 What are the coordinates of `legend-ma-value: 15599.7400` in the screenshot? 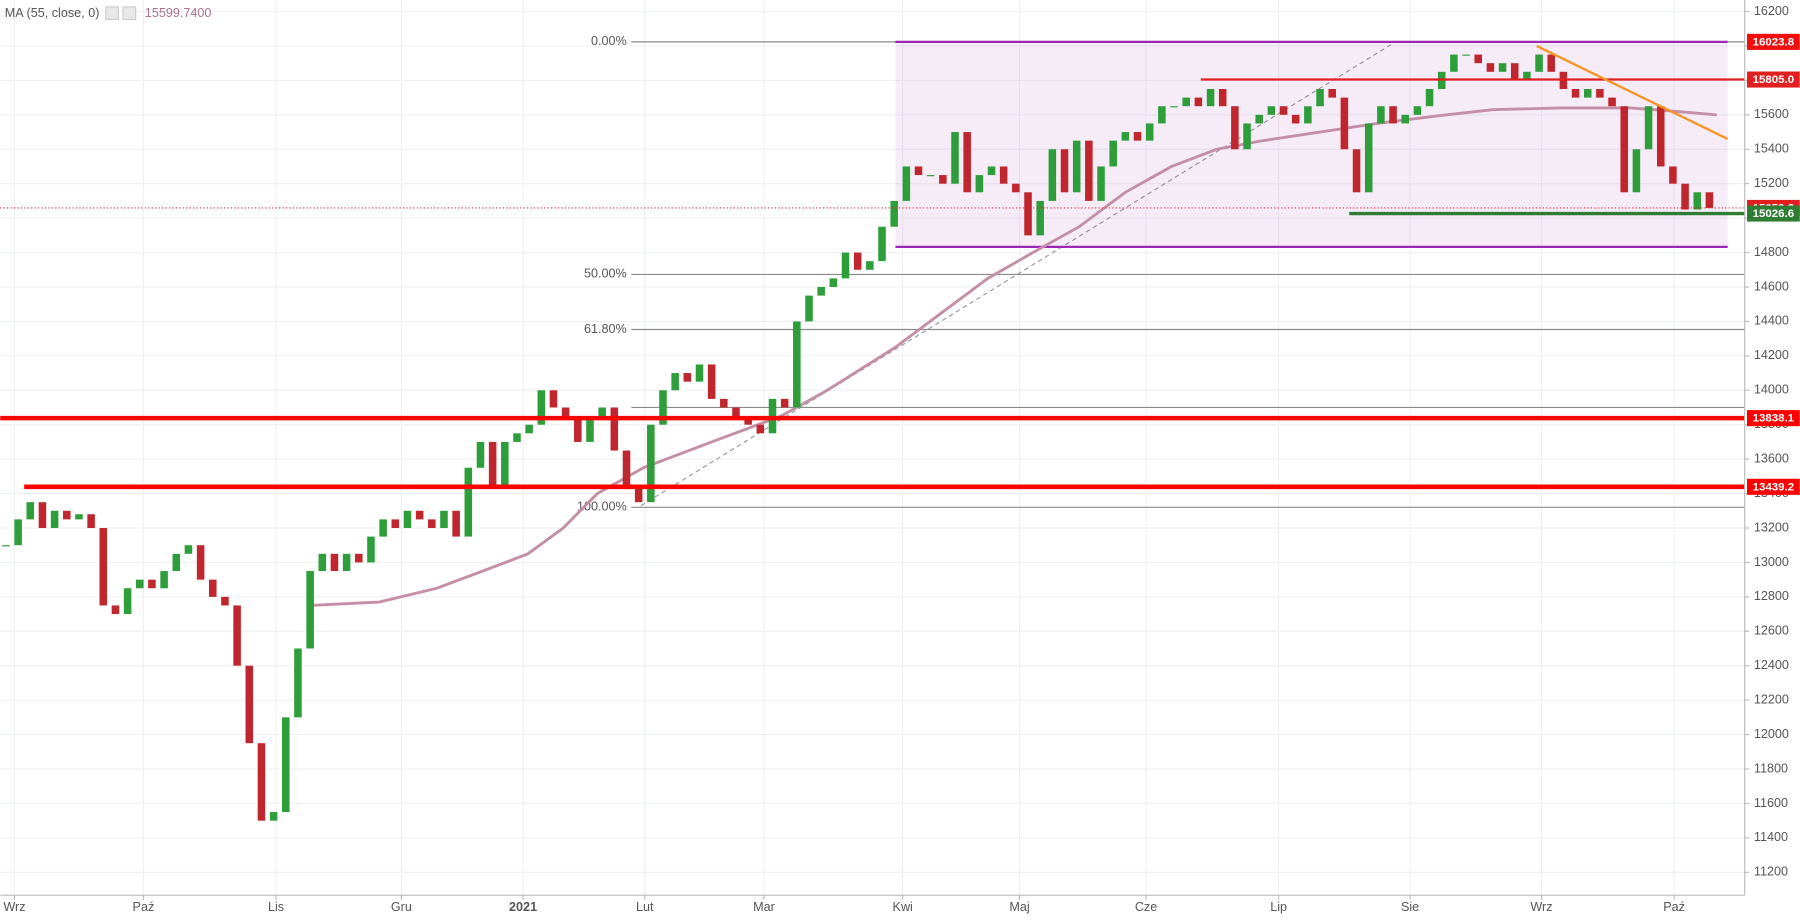 It's located at (178, 13).